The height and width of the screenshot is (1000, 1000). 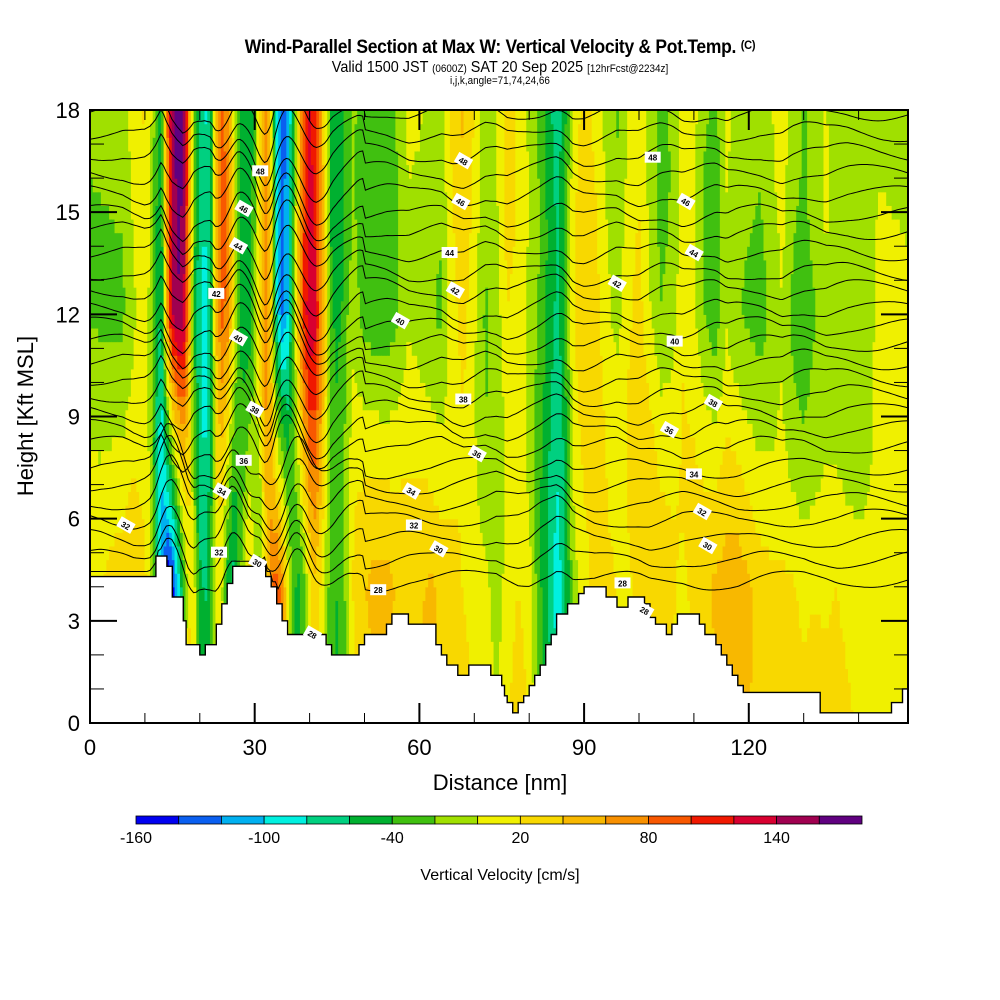 I want to click on y-tick-label: 9, so click(x=74, y=417).